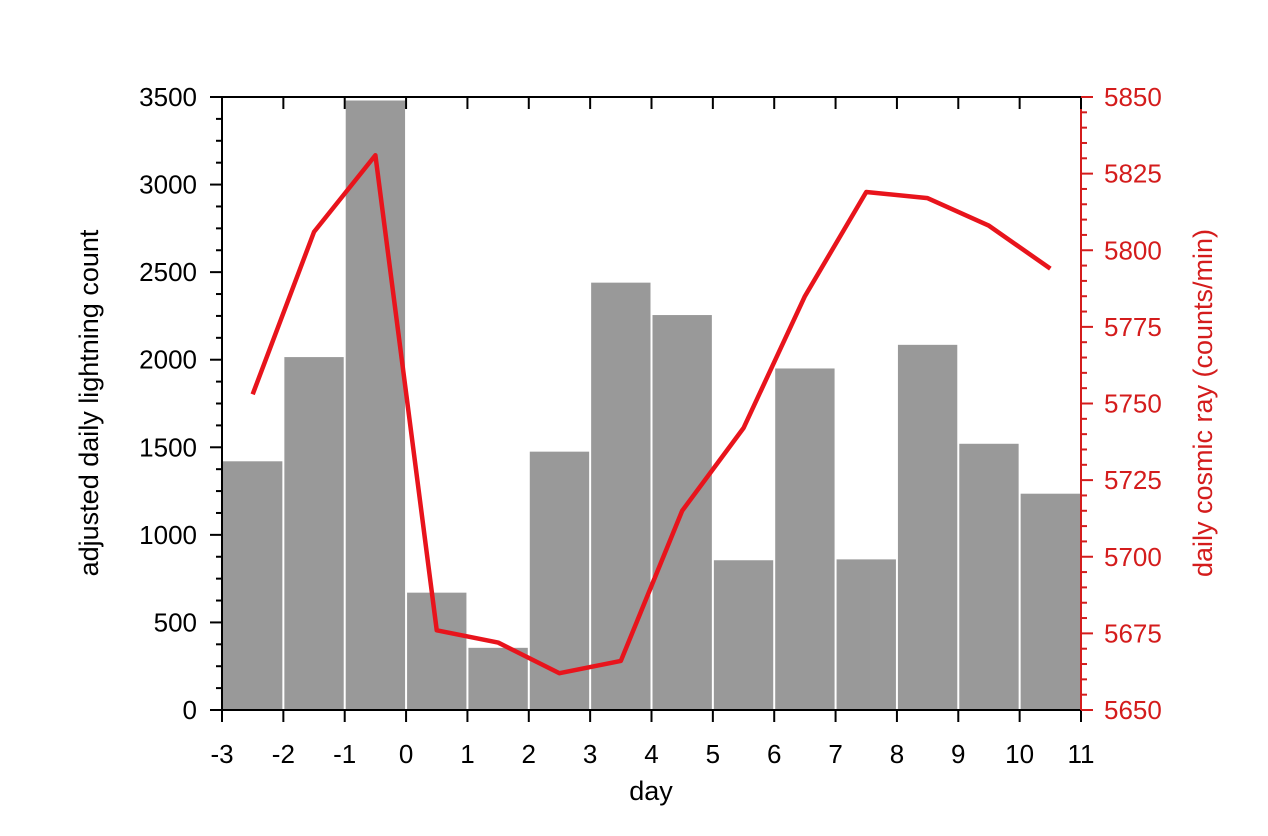 The width and height of the screenshot is (1268, 836). What do you see at coordinates (168, 272) in the screenshot?
I see `y-tick-label: 2500` at bounding box center [168, 272].